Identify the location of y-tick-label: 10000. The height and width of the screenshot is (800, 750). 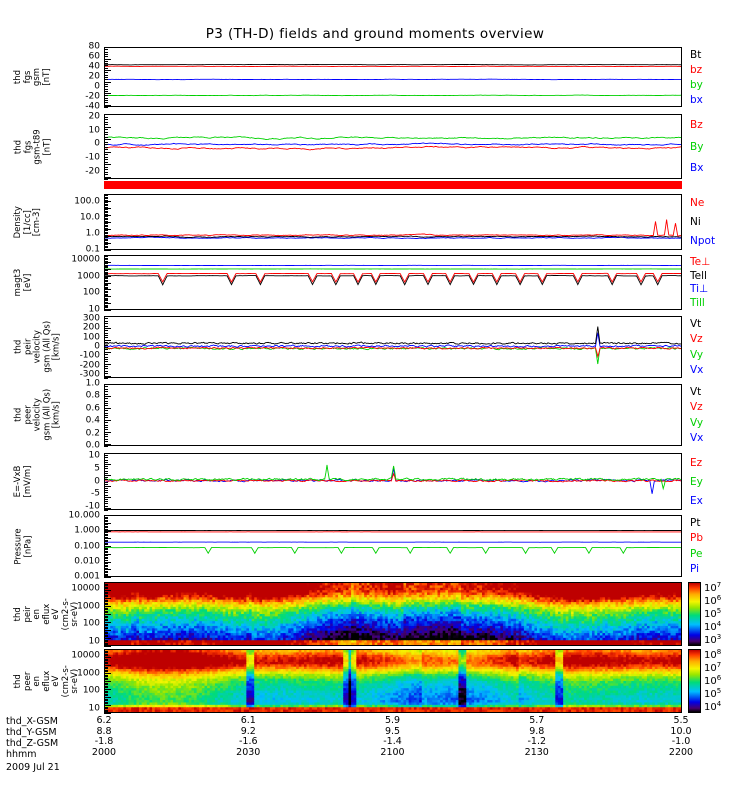
(85, 259).